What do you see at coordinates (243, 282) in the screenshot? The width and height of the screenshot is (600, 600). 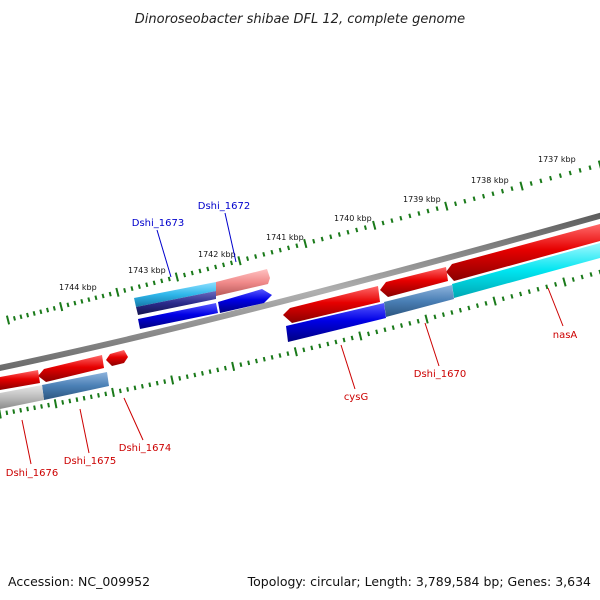 I see `gene-arrow-upper-pink` at bounding box center [243, 282].